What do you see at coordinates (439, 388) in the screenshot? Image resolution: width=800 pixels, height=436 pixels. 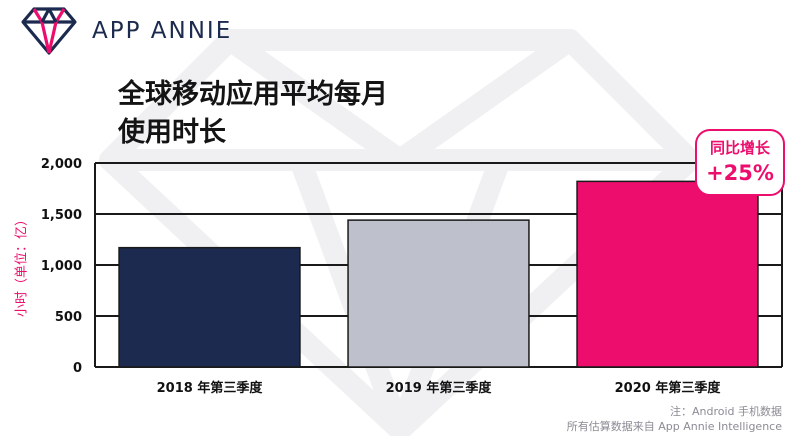 I see `x-tick-label: 2019 年第三季度` at bounding box center [439, 388].